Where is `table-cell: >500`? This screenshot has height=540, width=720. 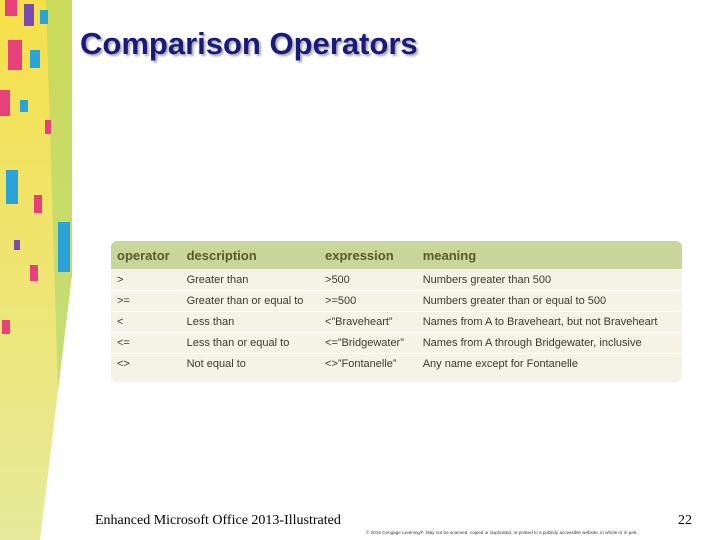
table-cell: >500 is located at coordinates (368, 280).